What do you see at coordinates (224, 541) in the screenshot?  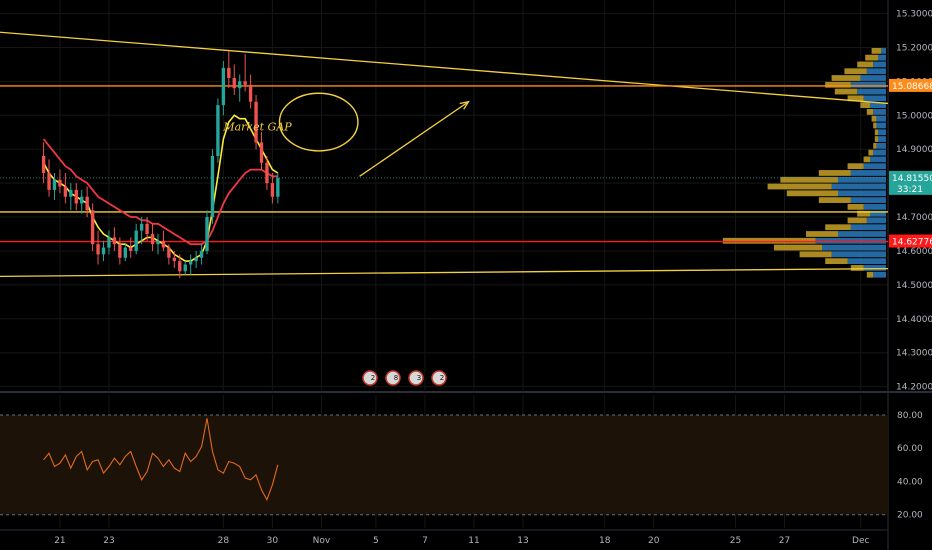 I see `time-axis-label: 28` at bounding box center [224, 541].